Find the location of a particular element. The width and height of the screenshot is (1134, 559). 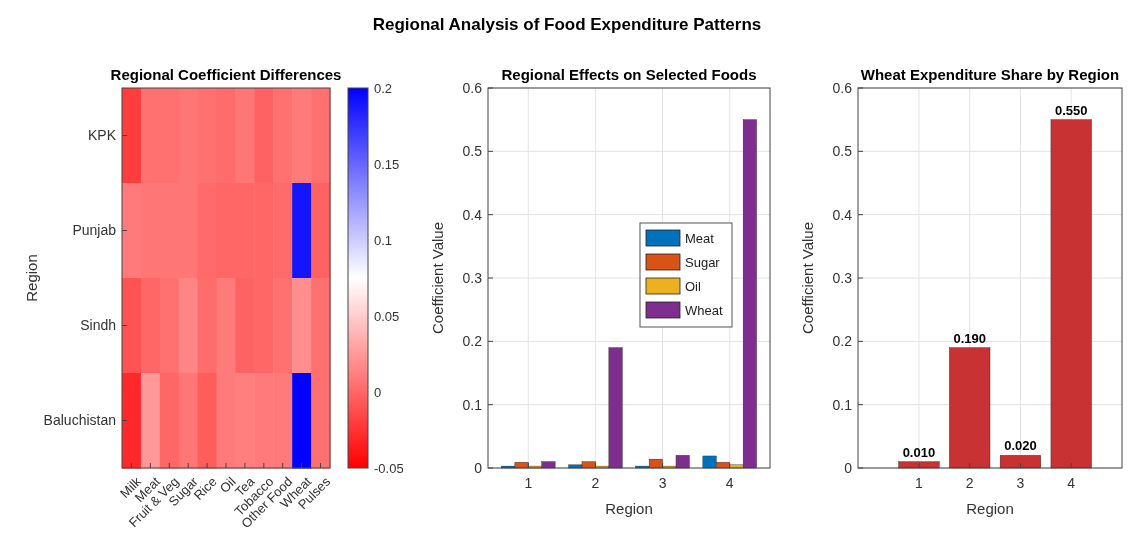

y-tick-label: KPK is located at coordinates (102, 135).